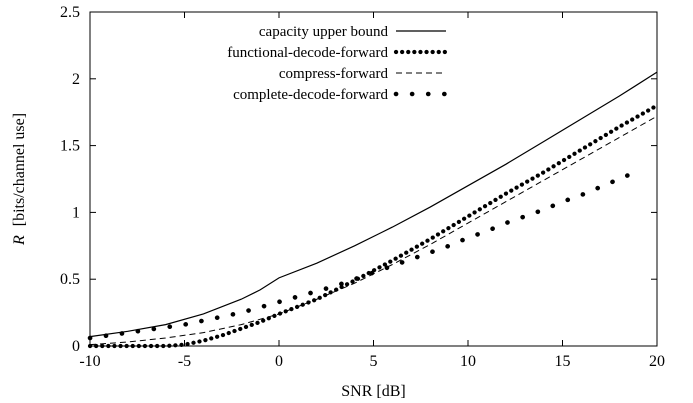 The width and height of the screenshot is (693, 403). Describe the element at coordinates (373, 391) in the screenshot. I see `x-axis-title: SNR [dB]` at that location.